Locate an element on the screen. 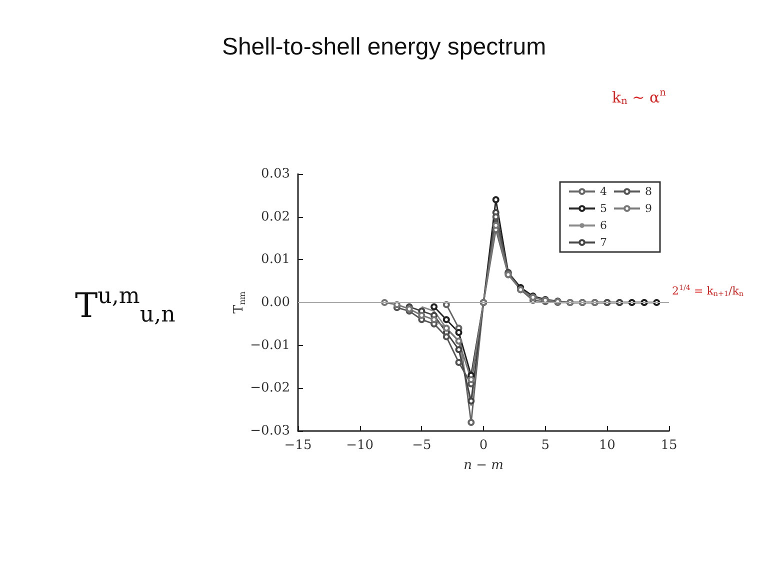  y-tick-label: −0.03 is located at coordinates (270, 431).